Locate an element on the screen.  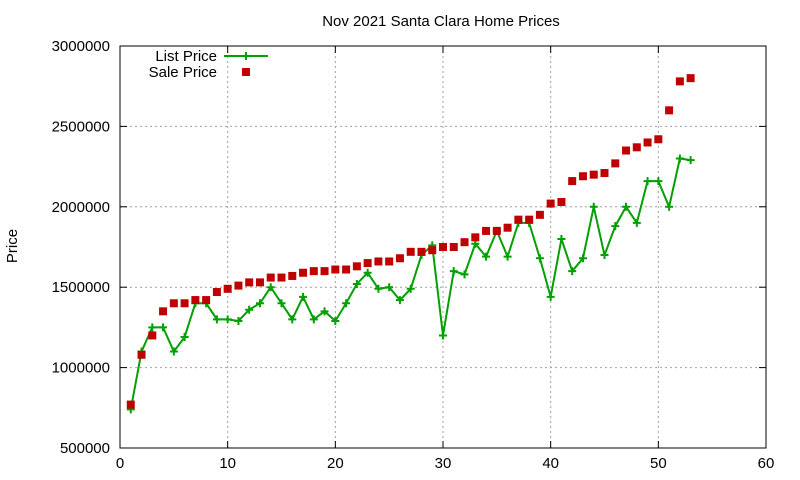
chart-title: Nov 2021 Santa Clara Home Prices is located at coordinates (441, 21).